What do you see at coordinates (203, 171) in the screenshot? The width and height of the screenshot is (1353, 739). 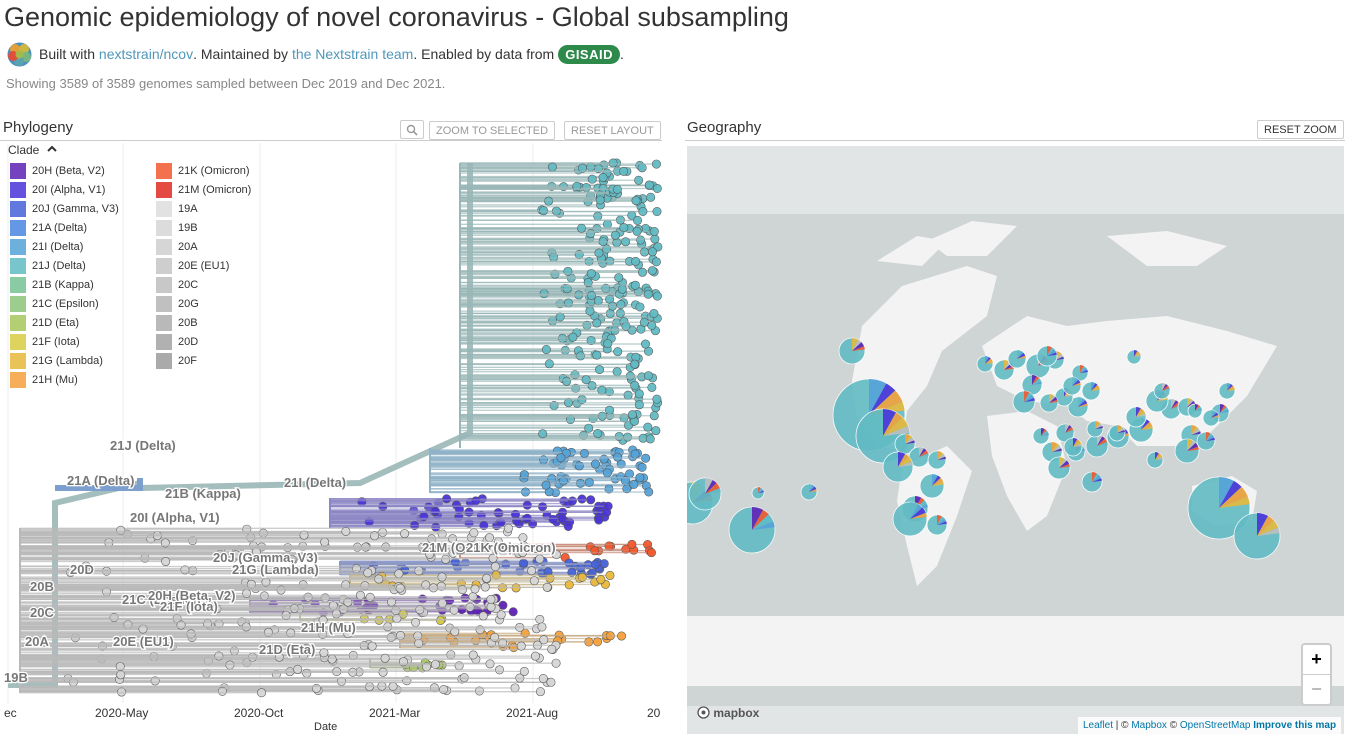 I see `legend-item: 21K (Omicron)` at bounding box center [203, 171].